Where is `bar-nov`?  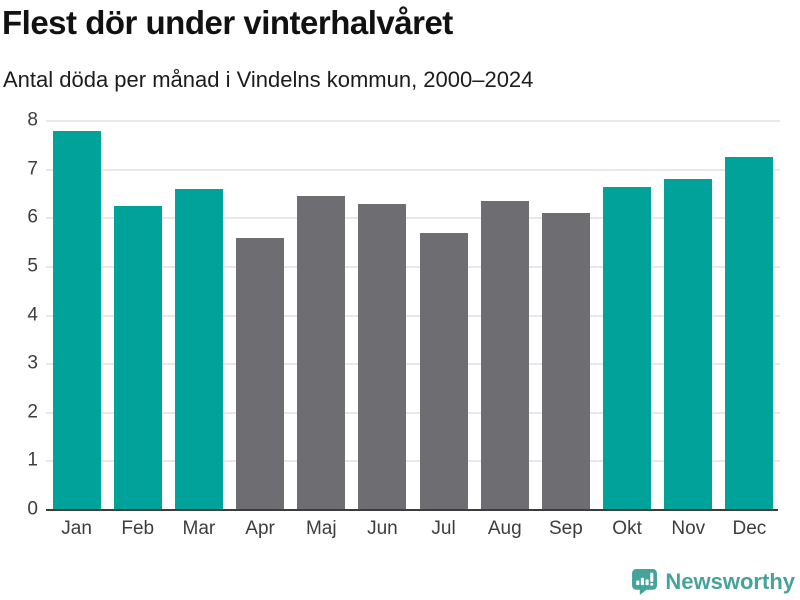 bar-nov is located at coordinates (688, 344).